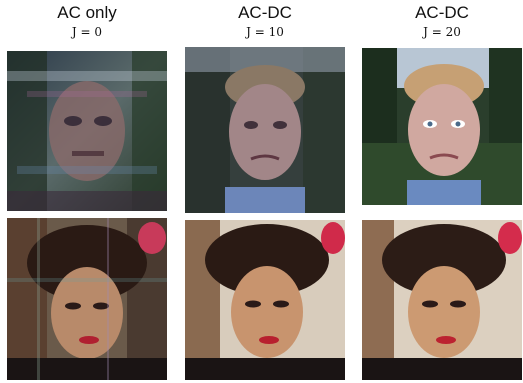  Describe the element at coordinates (265, 300) in the screenshot. I see `woman-face-reconstructed-image` at that location.